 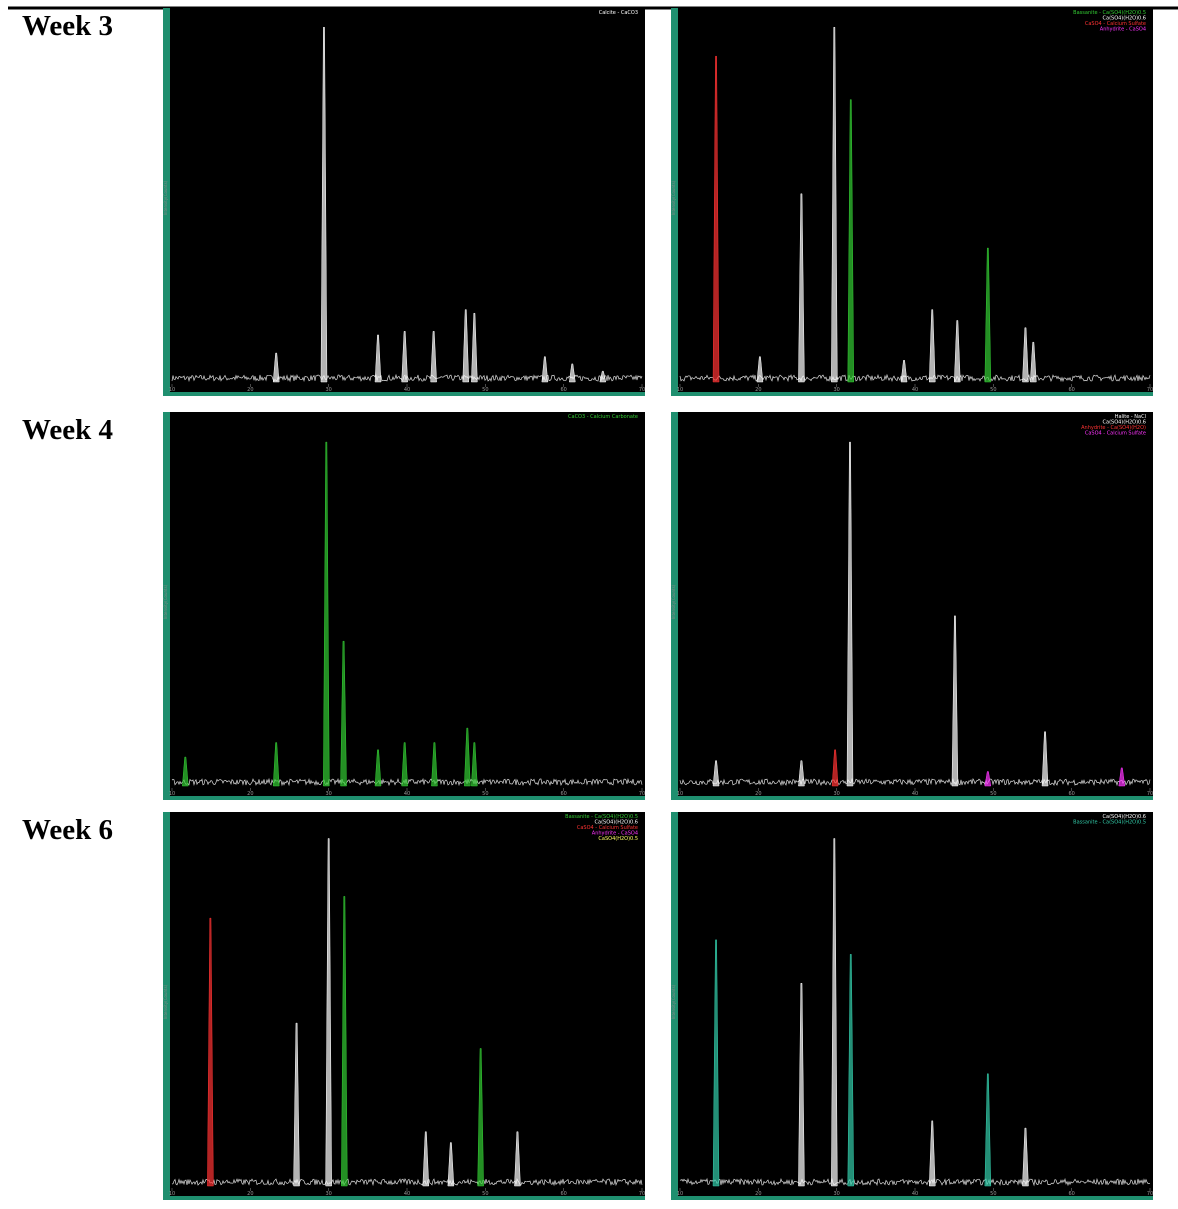 What do you see at coordinates (68, 830) in the screenshot?
I see `row-label: Week 6` at bounding box center [68, 830].